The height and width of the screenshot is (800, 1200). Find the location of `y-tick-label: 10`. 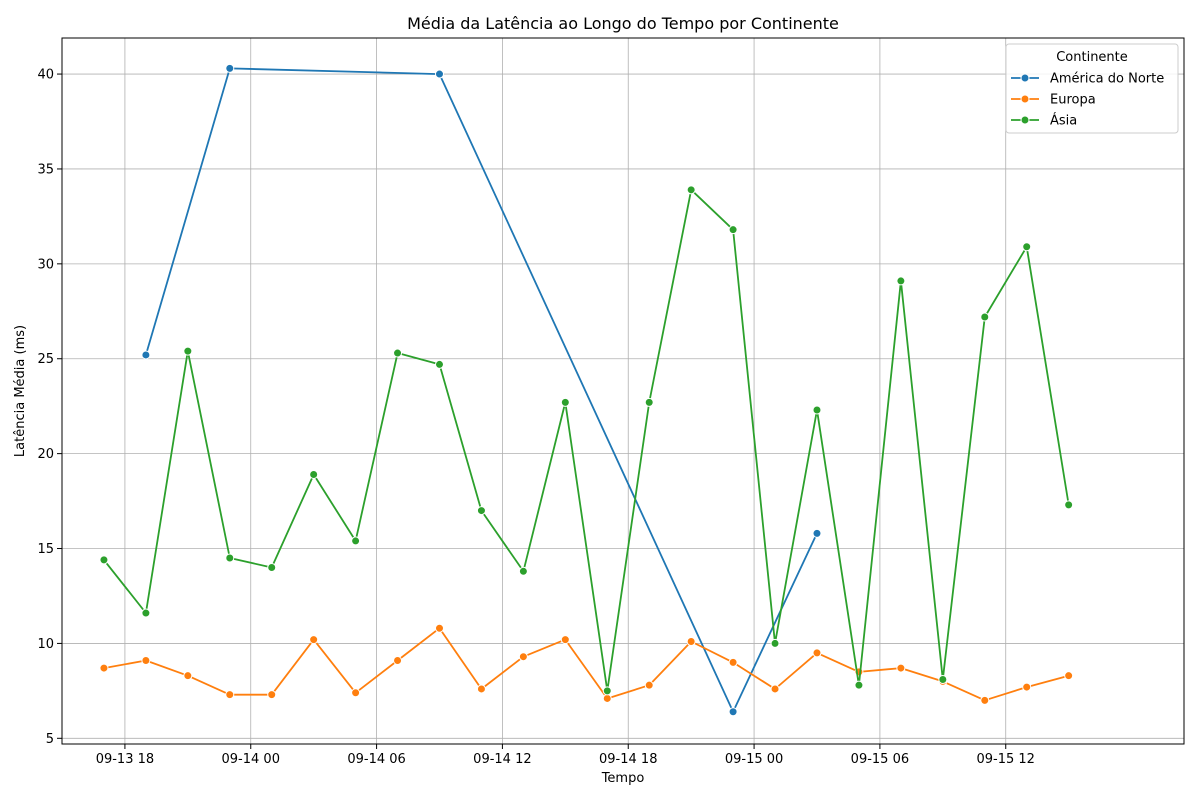

y-tick-label: 10 is located at coordinates (45, 644).